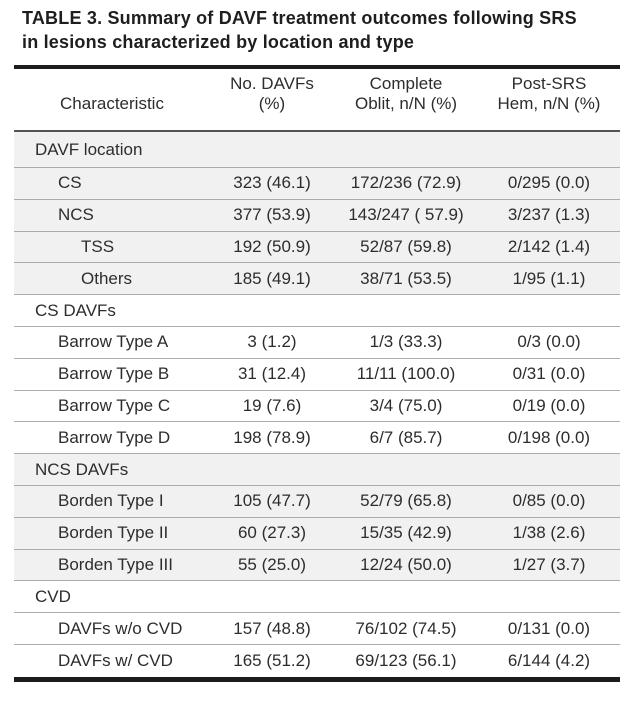 This screenshot has height=705, width=643. I want to click on section-row-cs-davfs: CS DAVFs, so click(317, 311).